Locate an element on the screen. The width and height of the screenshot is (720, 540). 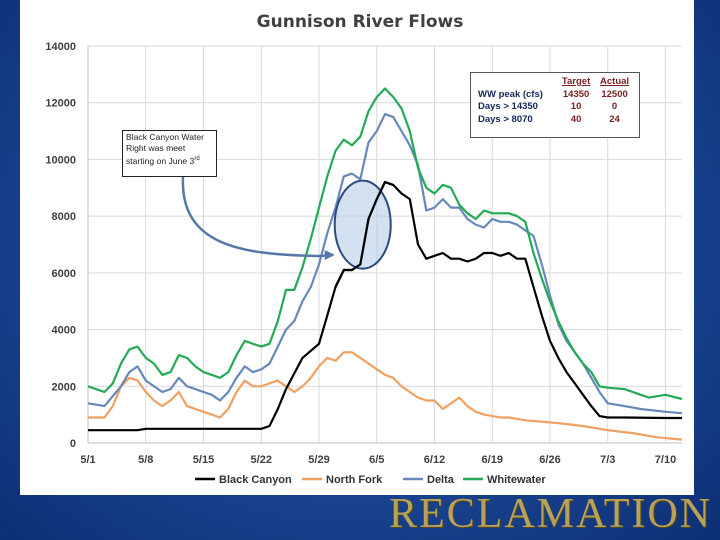
ytick-label: 6000 is located at coordinates (64, 274).